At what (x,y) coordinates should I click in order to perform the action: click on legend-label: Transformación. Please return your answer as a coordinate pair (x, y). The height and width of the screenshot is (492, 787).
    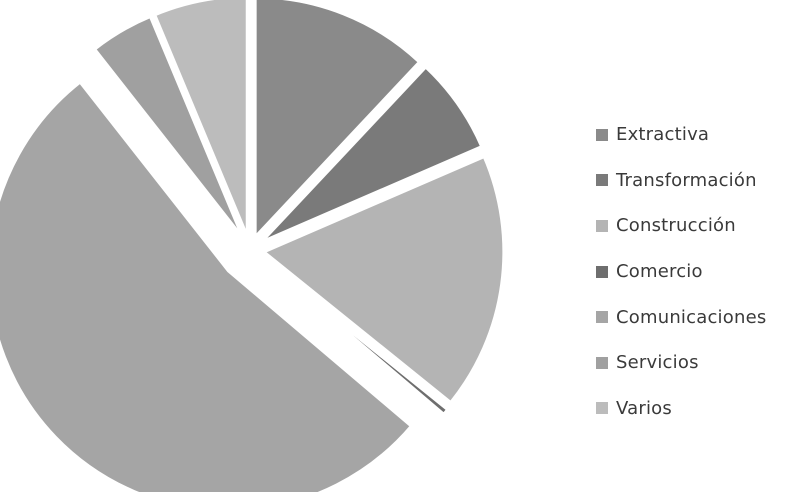
    Looking at the image, I should click on (686, 180).